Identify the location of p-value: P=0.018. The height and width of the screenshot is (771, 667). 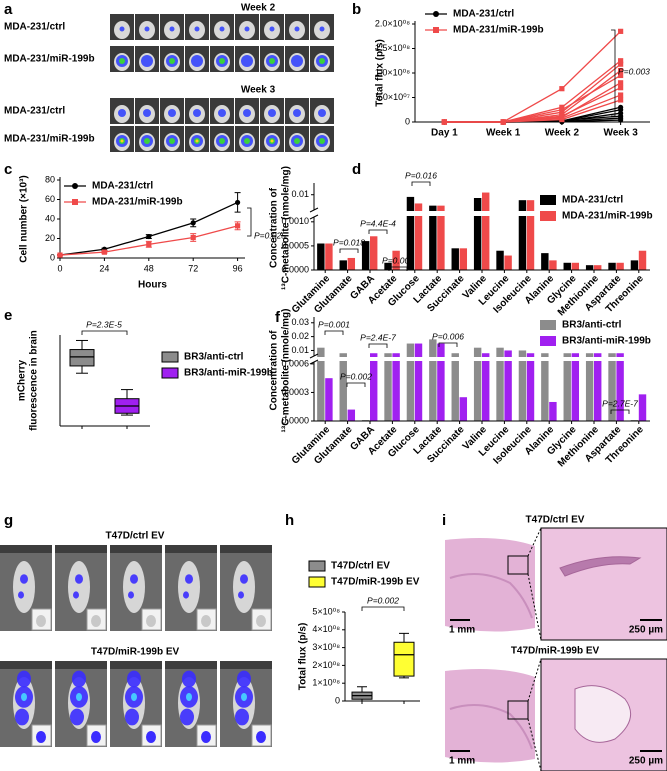
(349, 242).